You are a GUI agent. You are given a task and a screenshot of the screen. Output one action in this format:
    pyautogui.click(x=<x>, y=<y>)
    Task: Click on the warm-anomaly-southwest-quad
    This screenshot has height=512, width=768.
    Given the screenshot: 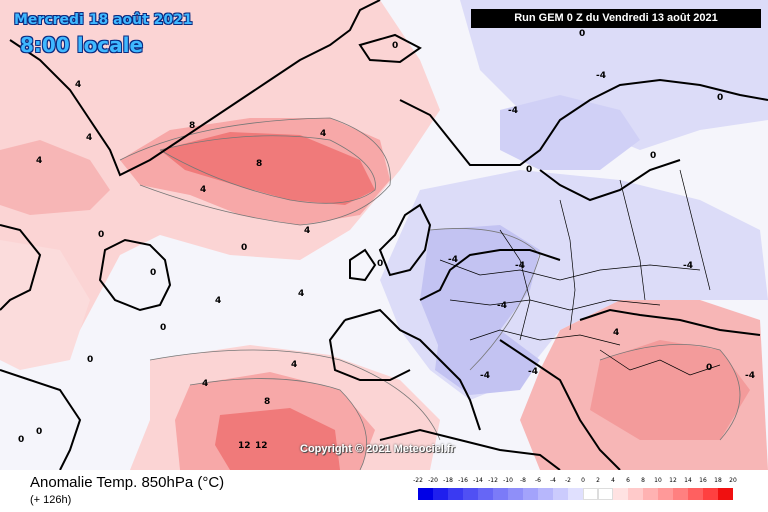 What is the action you would take?
    pyautogui.click(x=45, y=305)
    